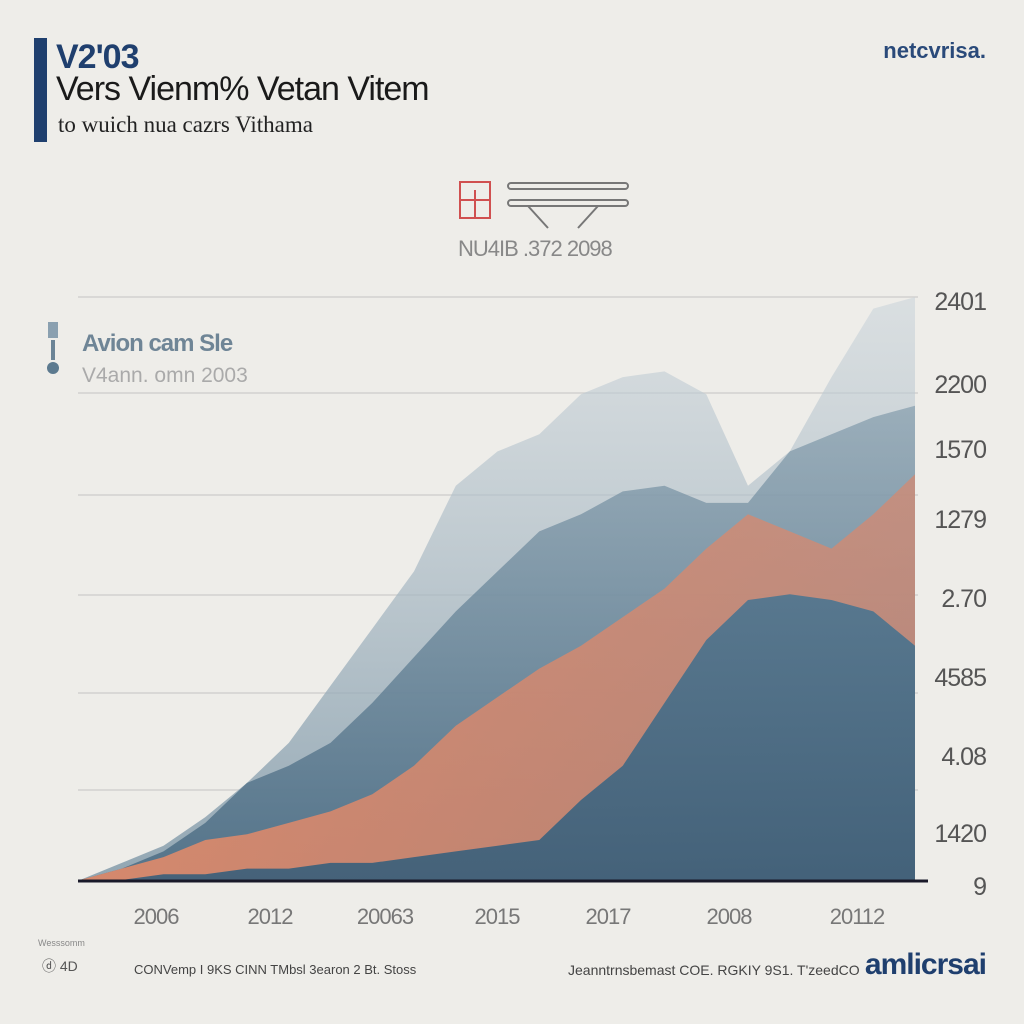 This screenshot has height=1024, width=1024. What do you see at coordinates (730, 916) in the screenshot?
I see `x-tick-label: 2008` at bounding box center [730, 916].